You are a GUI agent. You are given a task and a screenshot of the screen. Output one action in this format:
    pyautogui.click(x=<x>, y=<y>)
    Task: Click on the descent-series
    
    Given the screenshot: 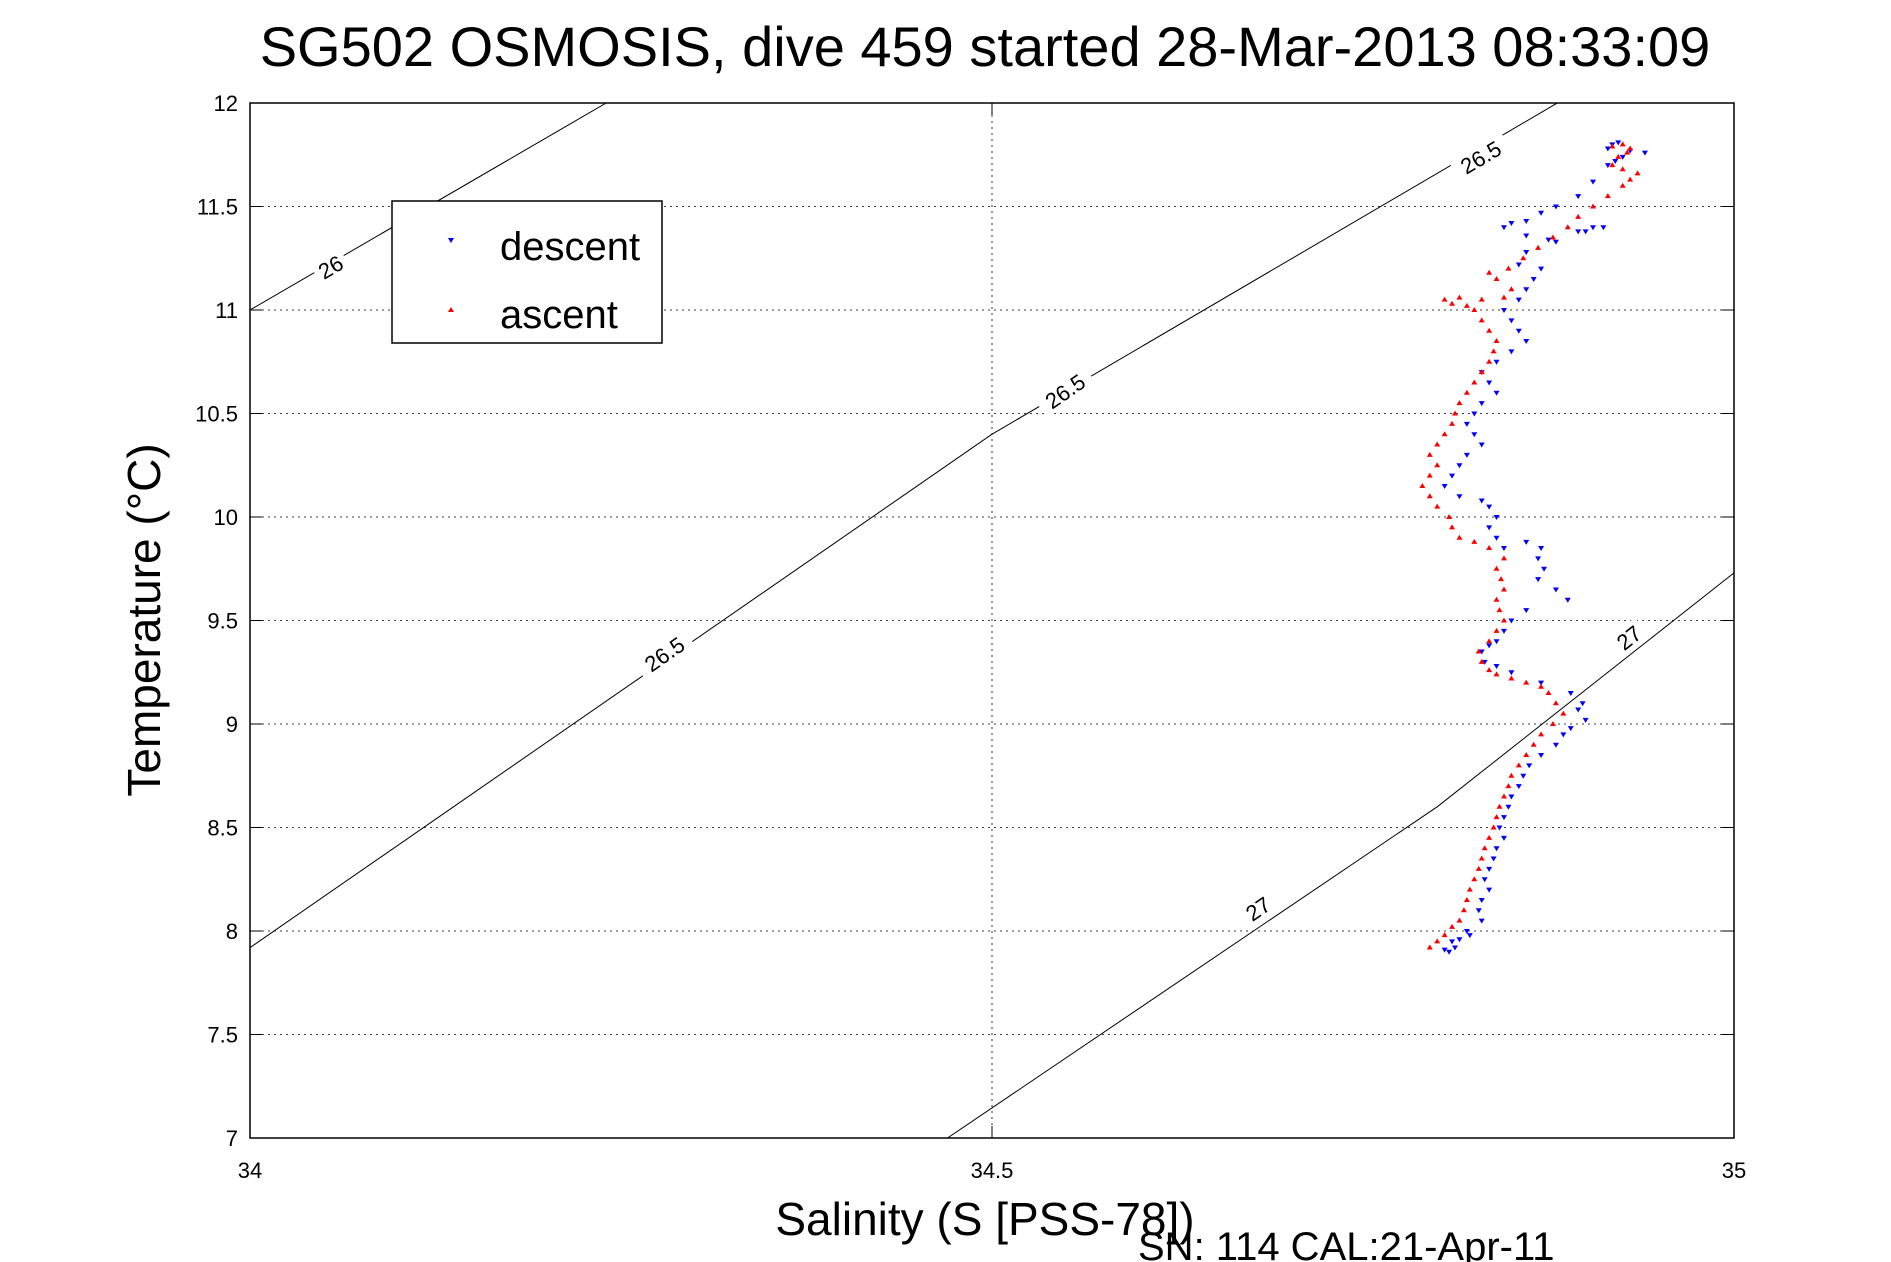 What is the action you would take?
    pyautogui.click(x=1544, y=547)
    